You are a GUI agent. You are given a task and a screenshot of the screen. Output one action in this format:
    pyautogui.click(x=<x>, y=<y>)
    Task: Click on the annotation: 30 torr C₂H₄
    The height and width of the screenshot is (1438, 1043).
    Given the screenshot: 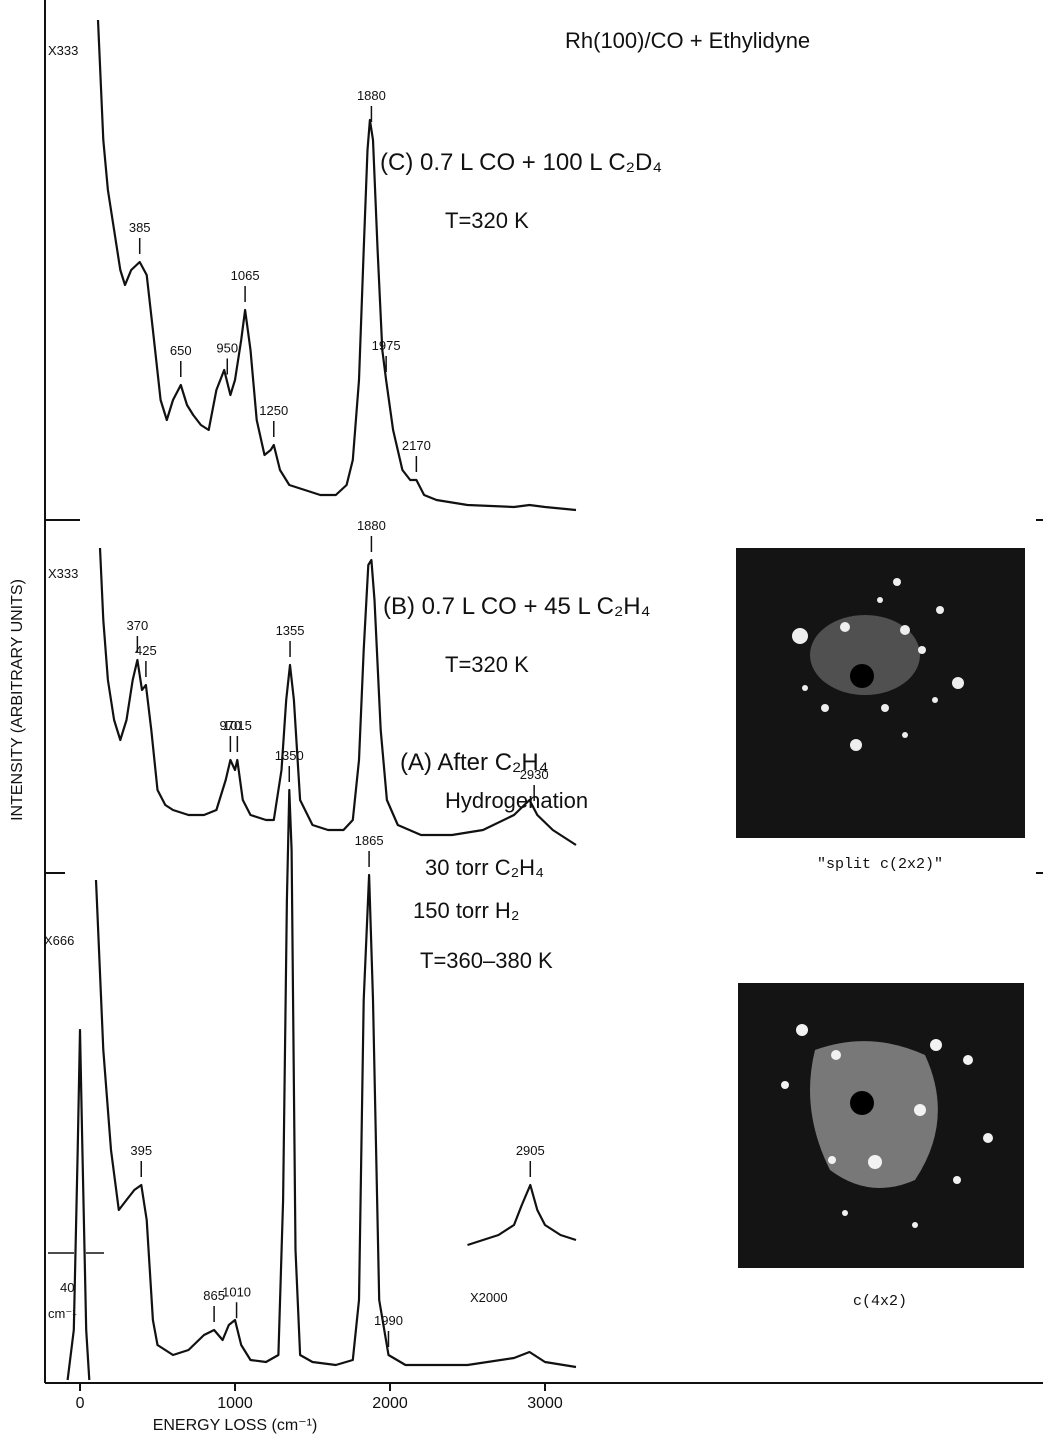 What is the action you would take?
    pyautogui.click(x=484, y=867)
    